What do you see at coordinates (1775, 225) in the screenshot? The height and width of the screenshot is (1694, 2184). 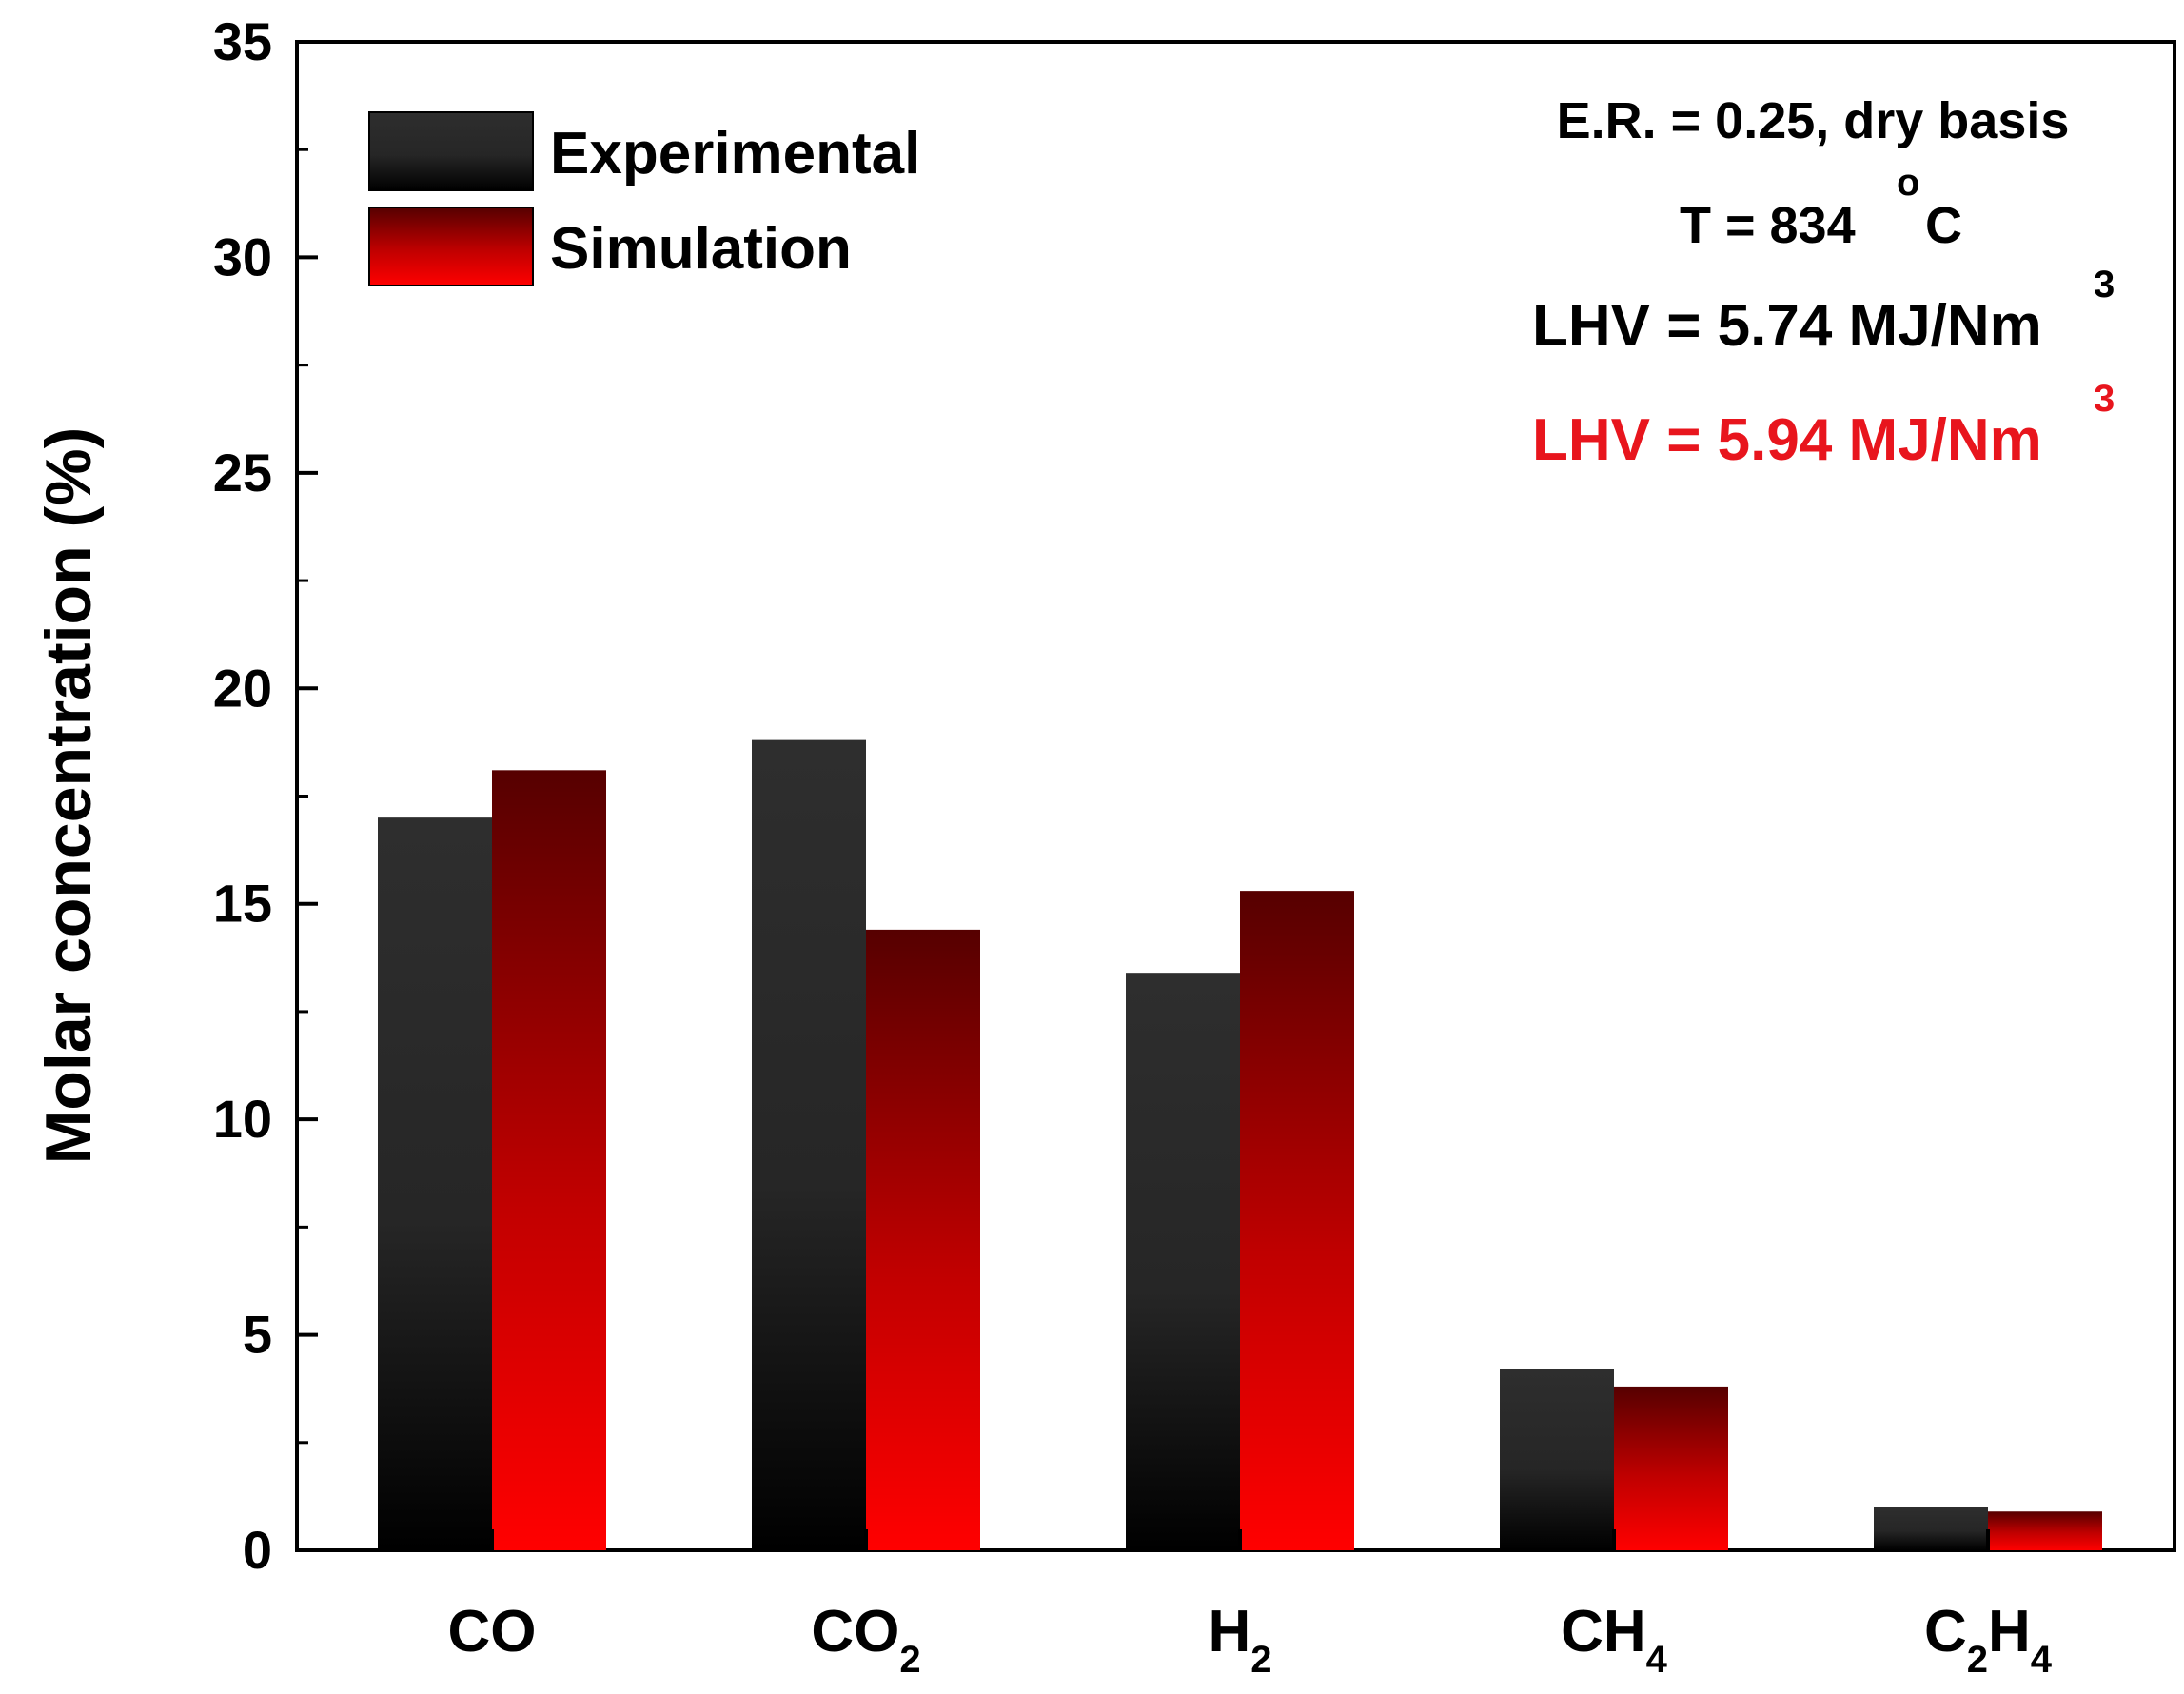 I see `temperature-prefix: T = 834` at bounding box center [1775, 225].